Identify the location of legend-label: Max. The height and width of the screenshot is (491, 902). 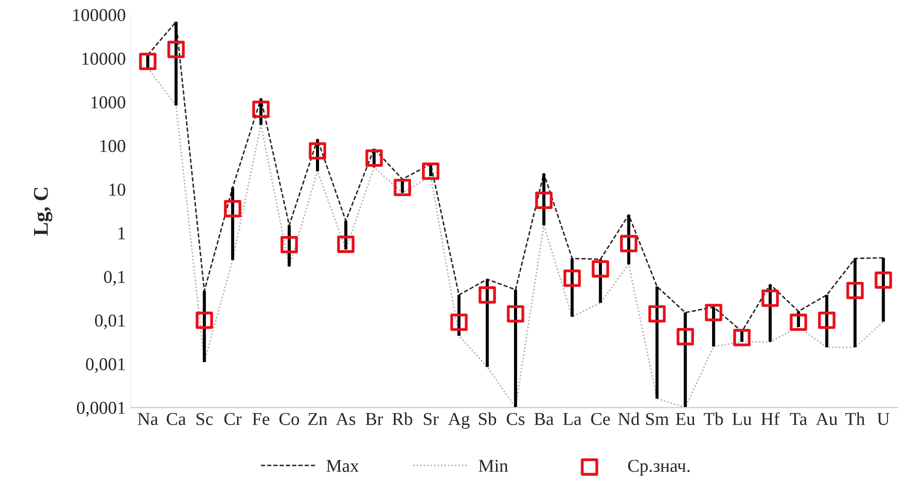
(342, 466).